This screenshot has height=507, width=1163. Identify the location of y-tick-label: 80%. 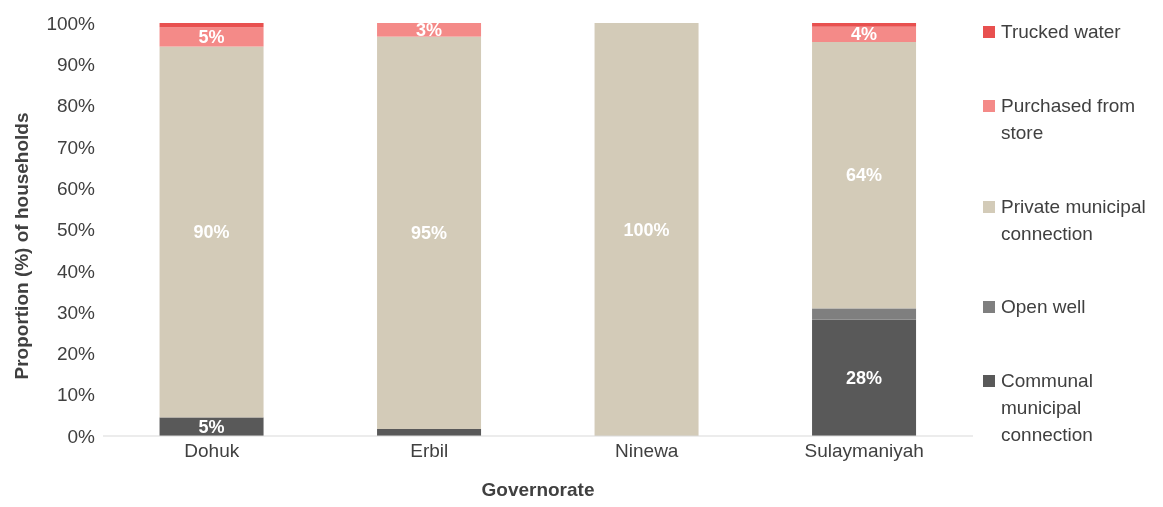
(76, 106).